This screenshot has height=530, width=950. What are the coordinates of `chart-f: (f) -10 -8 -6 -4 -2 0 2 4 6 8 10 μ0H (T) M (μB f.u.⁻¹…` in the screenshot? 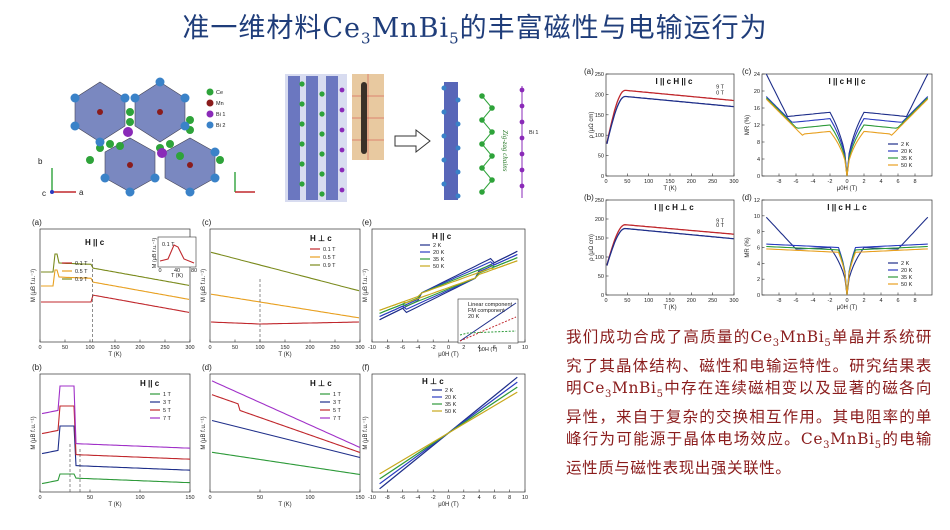 It's located at (445, 435).